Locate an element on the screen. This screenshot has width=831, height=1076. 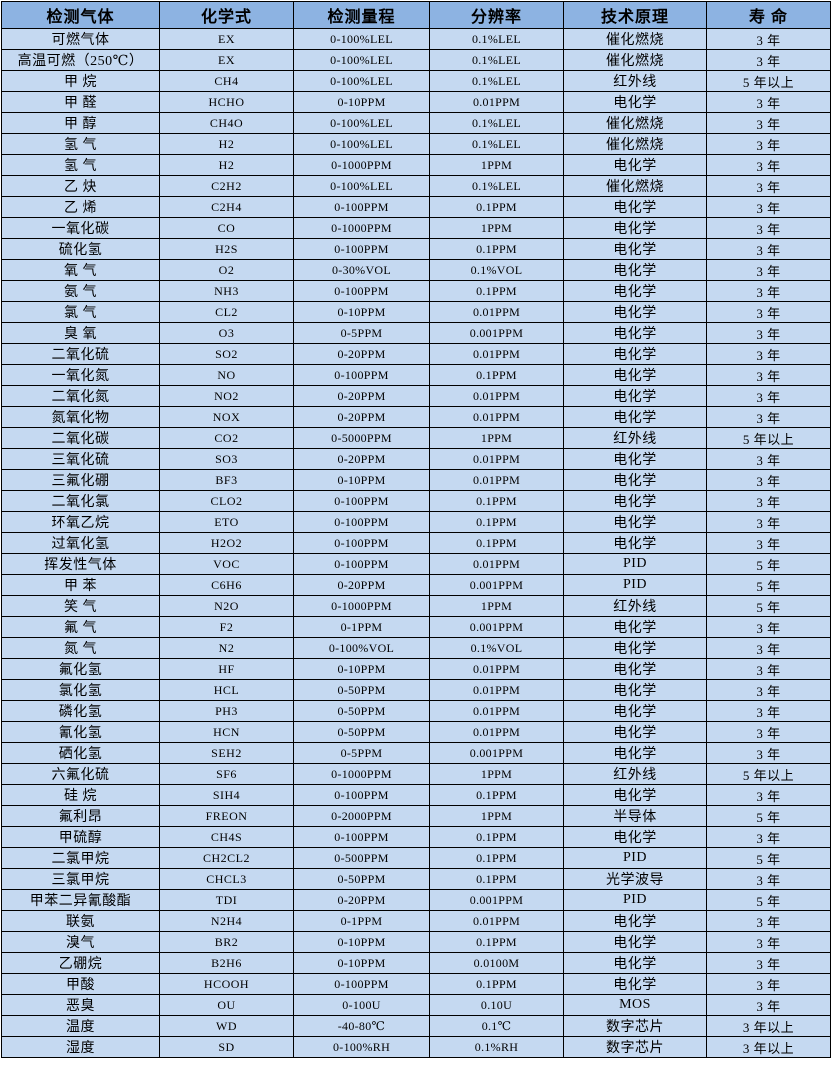
cell-formula: WD is located at coordinates (226, 1026).